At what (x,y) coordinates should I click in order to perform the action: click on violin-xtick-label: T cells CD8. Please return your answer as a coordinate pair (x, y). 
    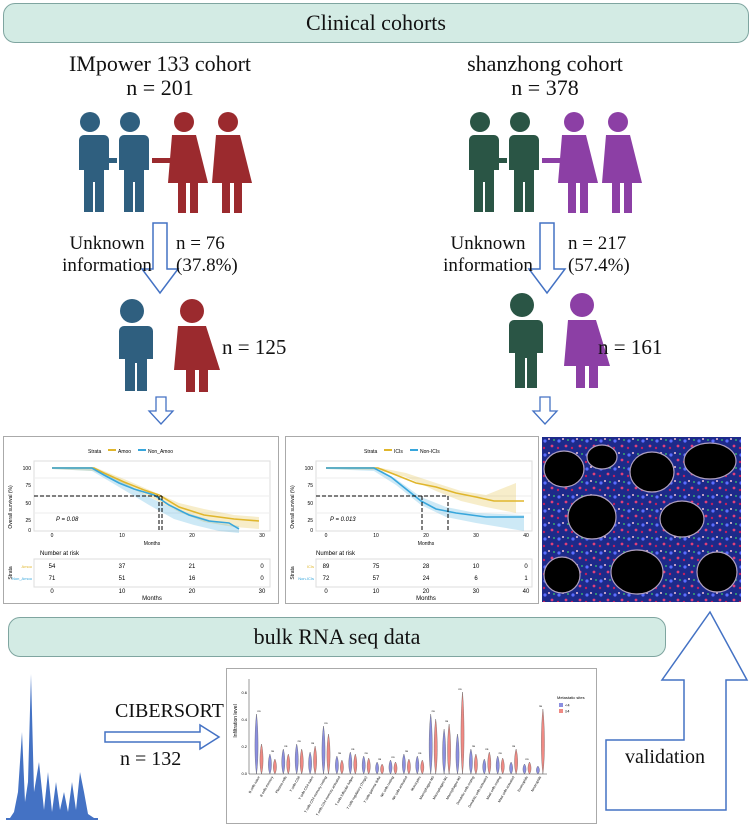
    Looking at the image, I should click on (295, 783).